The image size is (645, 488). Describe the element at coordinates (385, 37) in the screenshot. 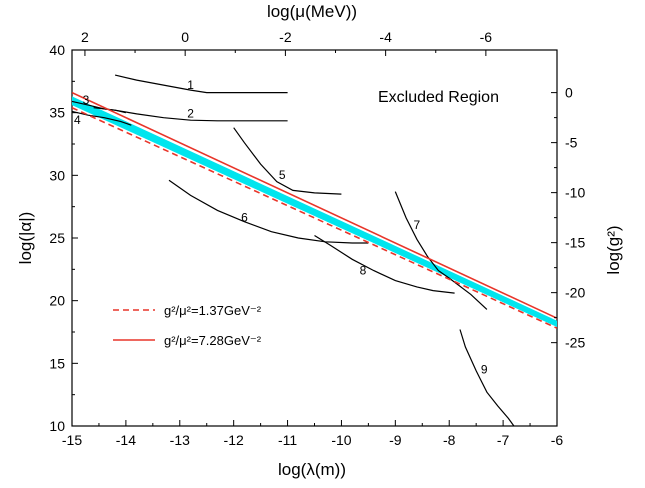

I see `x2-tick-label: -4` at that location.